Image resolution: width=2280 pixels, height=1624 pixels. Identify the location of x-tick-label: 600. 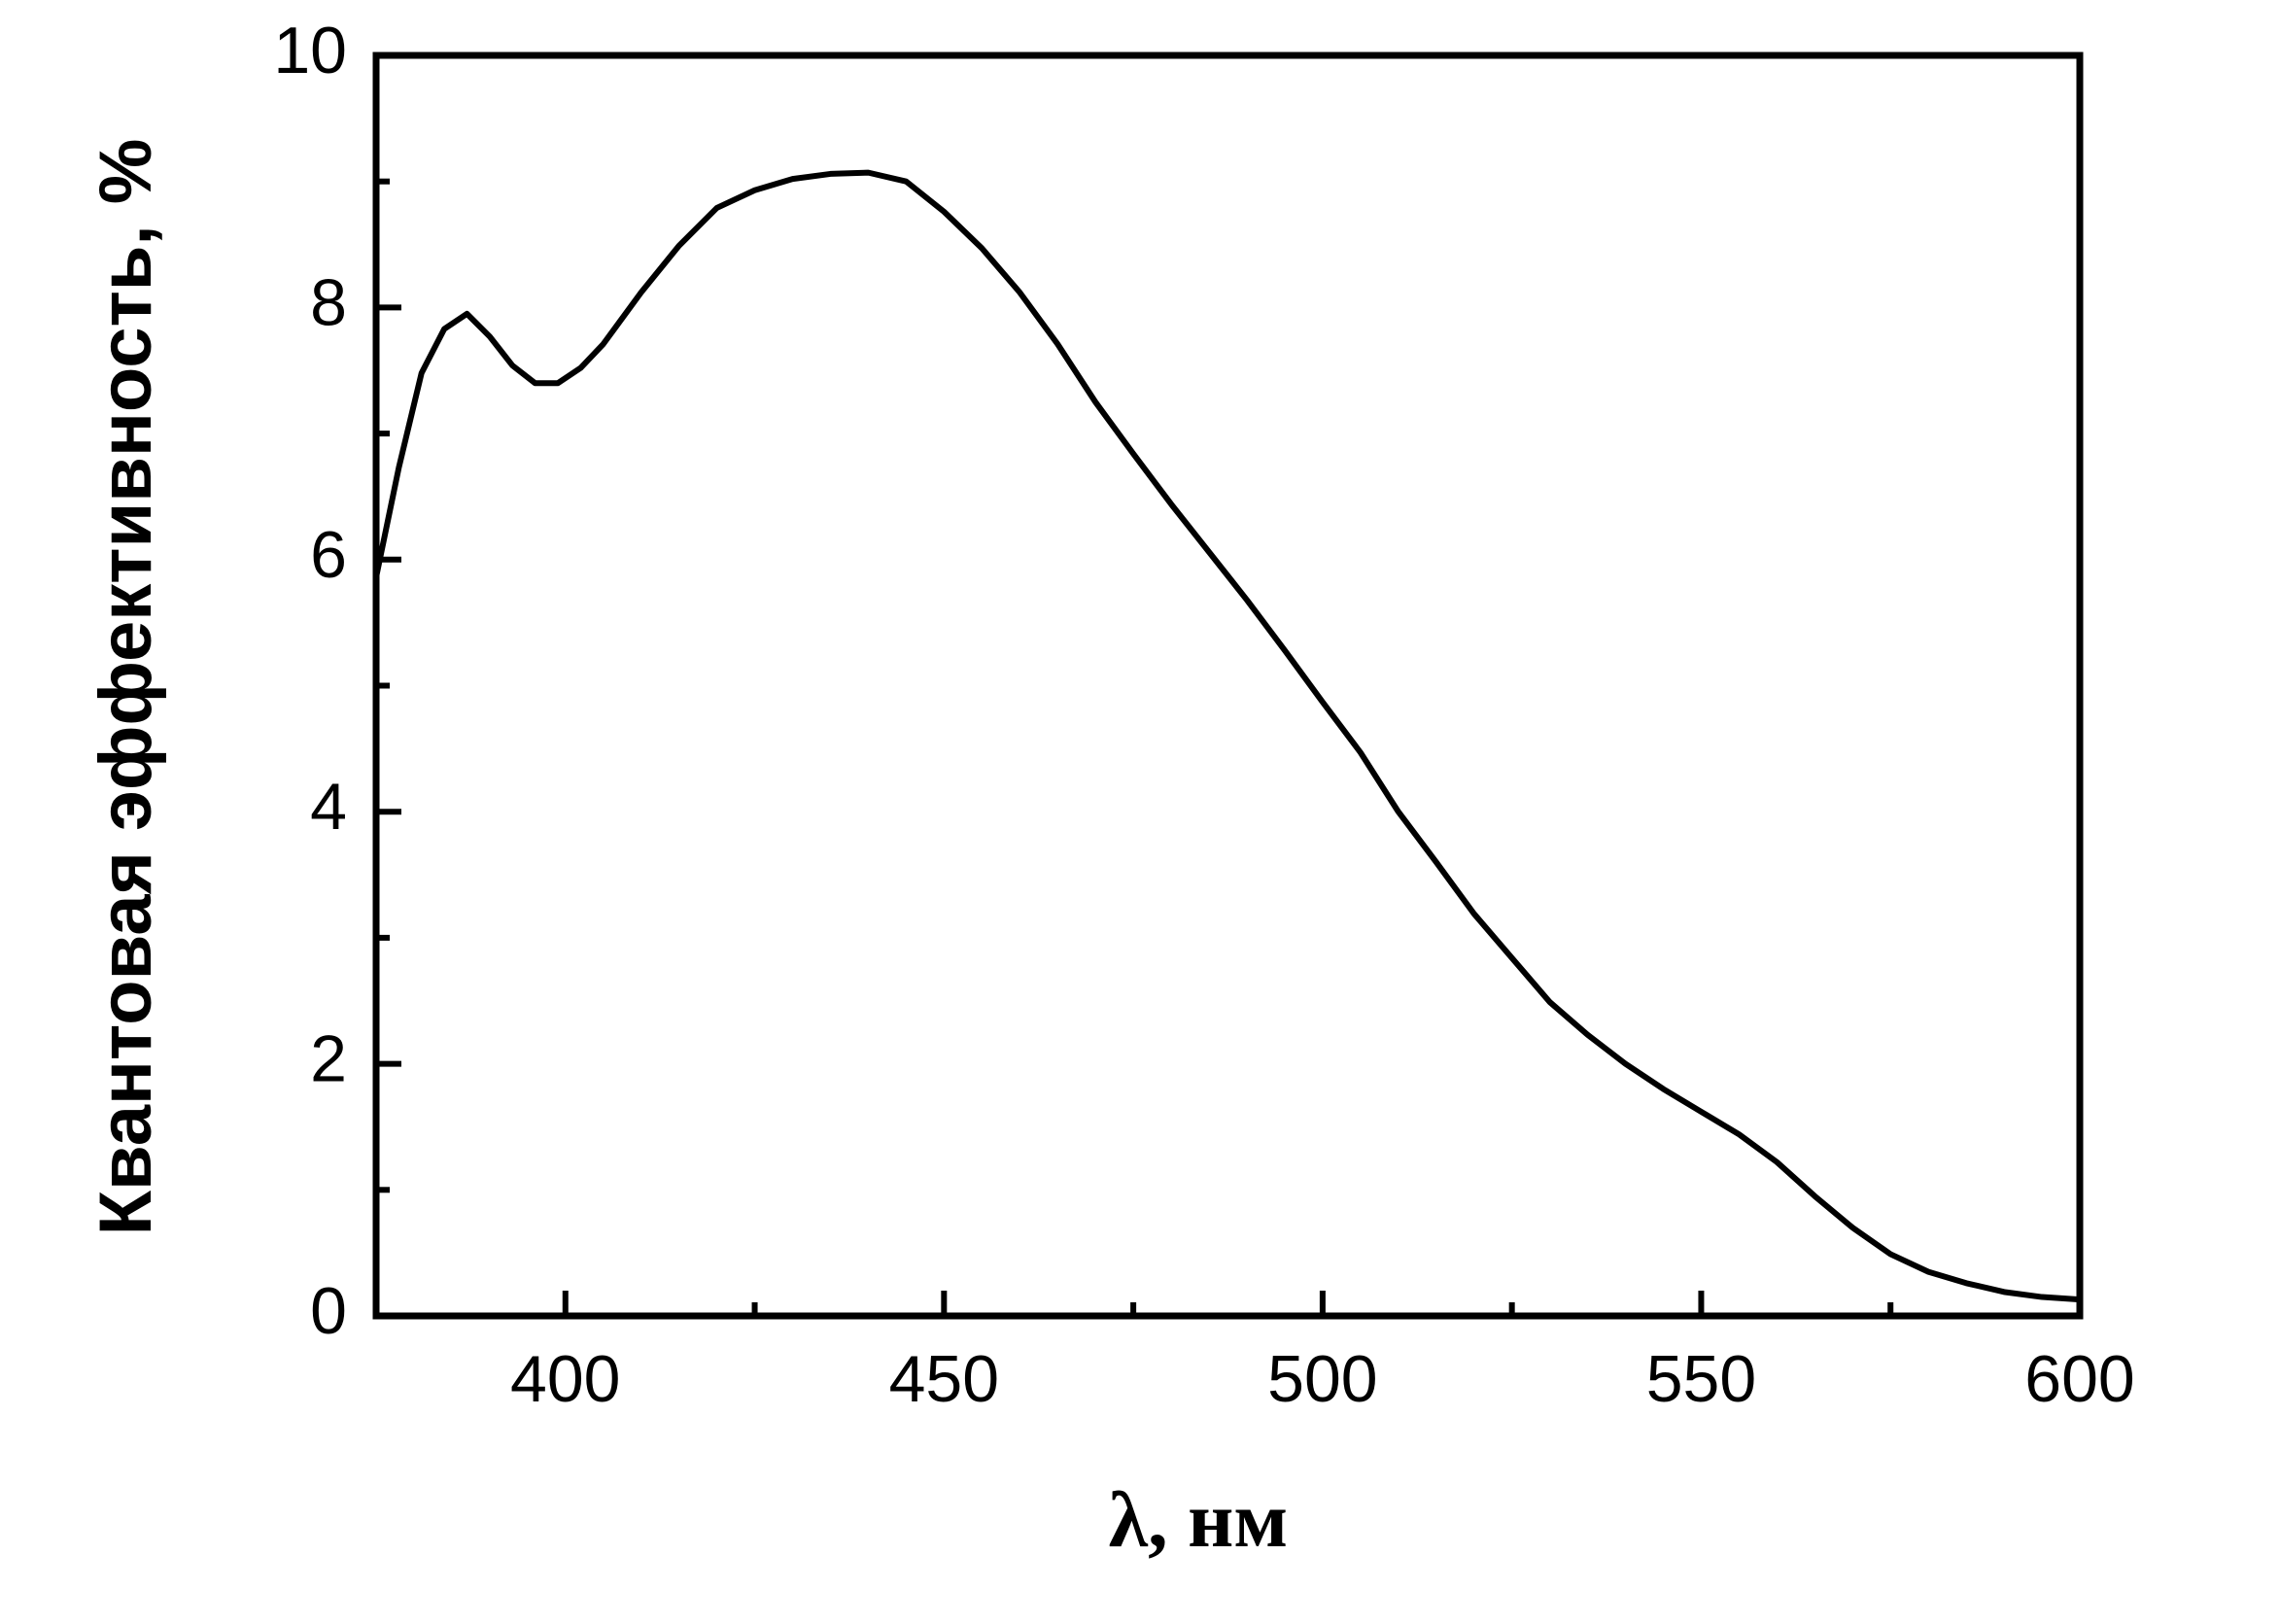
(2079, 1379).